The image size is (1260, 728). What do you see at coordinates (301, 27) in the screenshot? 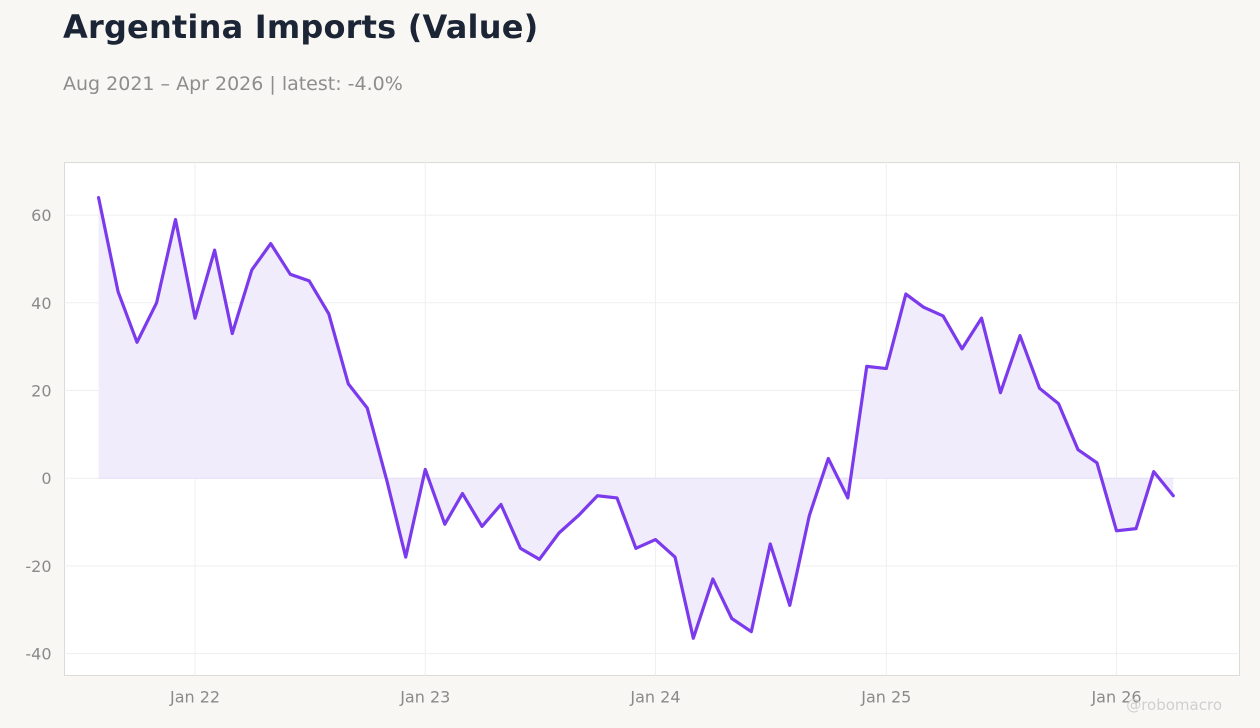
I see `chart-title: Argentina Imports (Value)` at bounding box center [301, 27].